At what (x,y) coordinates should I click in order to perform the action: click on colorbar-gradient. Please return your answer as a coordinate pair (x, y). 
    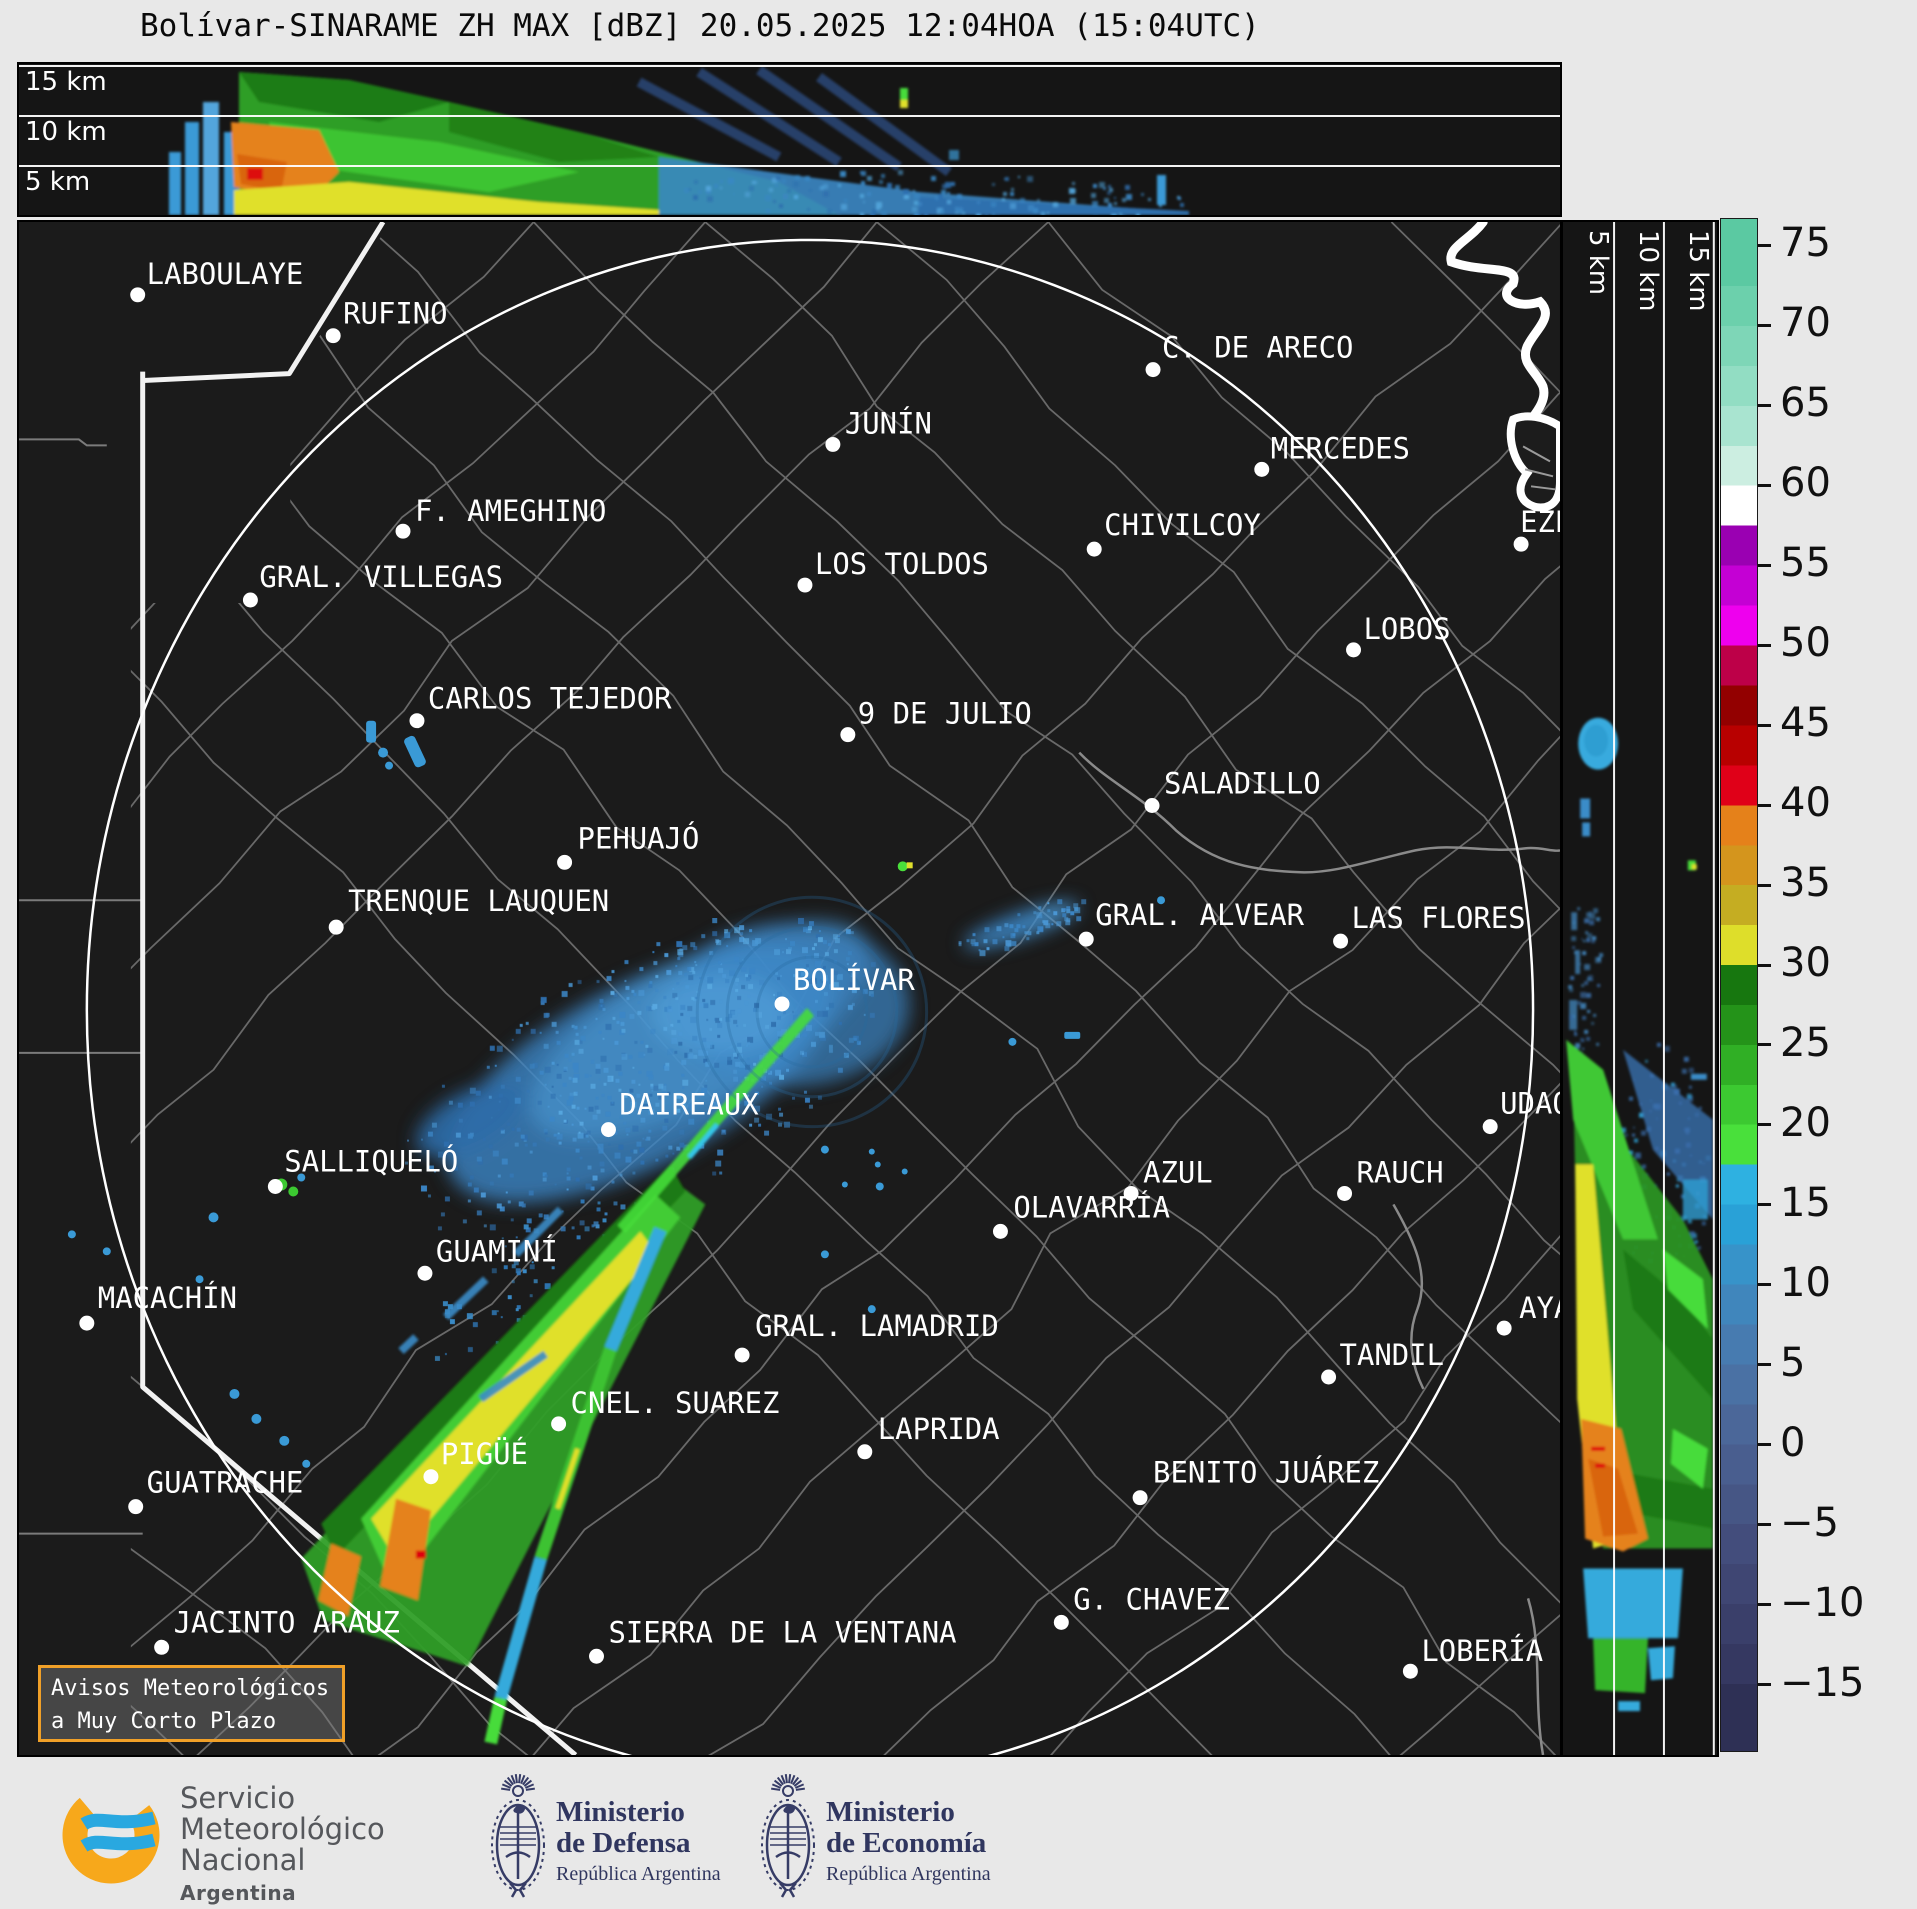
    Looking at the image, I should click on (1739, 985).